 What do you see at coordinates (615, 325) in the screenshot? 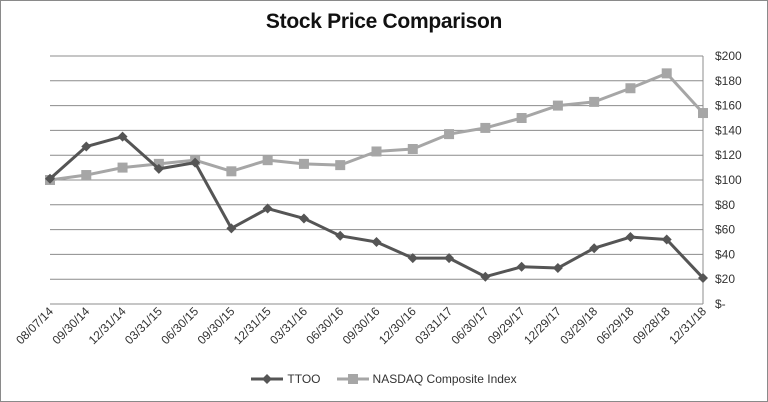
I see `x-tick-label: 06/29/18` at bounding box center [615, 325].